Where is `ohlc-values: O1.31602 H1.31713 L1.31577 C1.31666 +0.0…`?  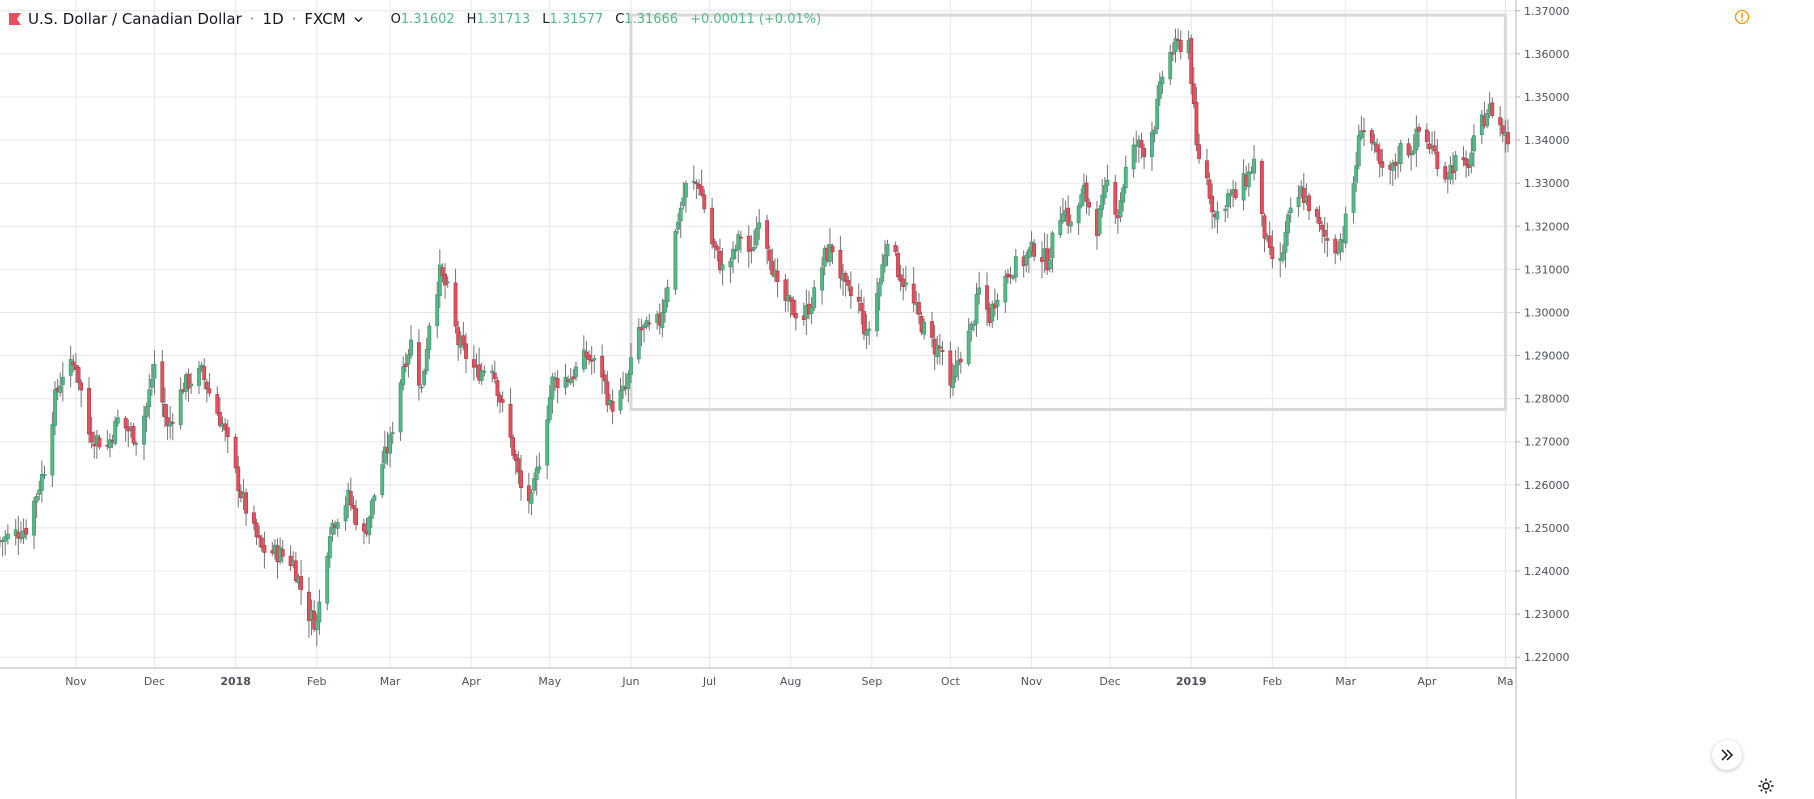
ohlc-values: O1.31602 H1.31713 L1.31577 C1.31666 +0.0… is located at coordinates (606, 19).